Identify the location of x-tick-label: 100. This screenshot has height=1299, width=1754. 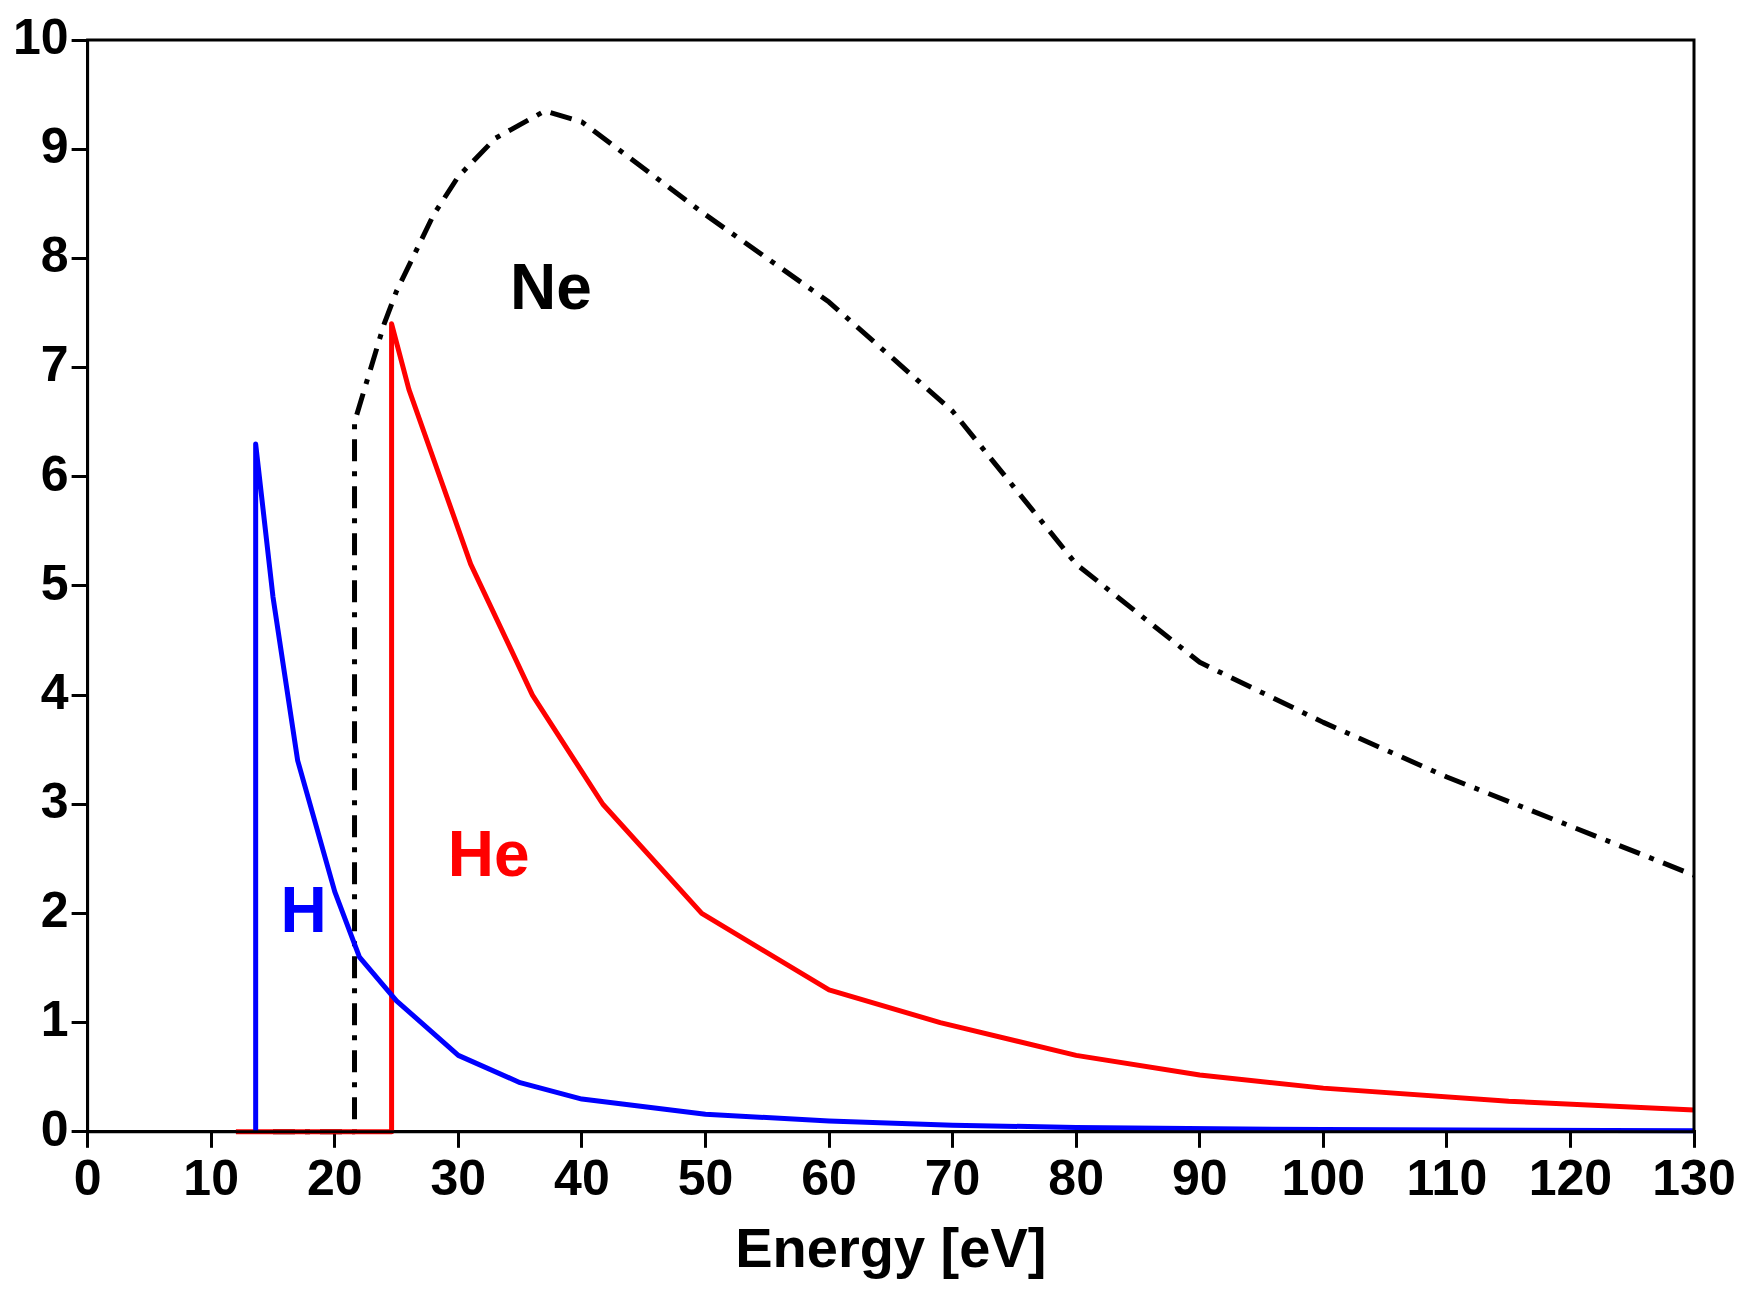
(1323, 1177).